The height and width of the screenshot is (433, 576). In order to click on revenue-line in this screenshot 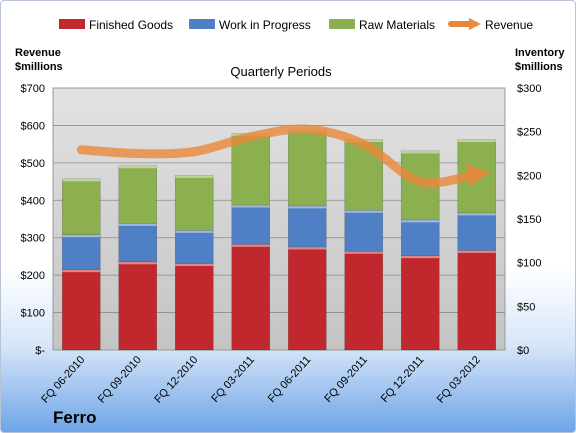, I will do `click(283, 156)`.